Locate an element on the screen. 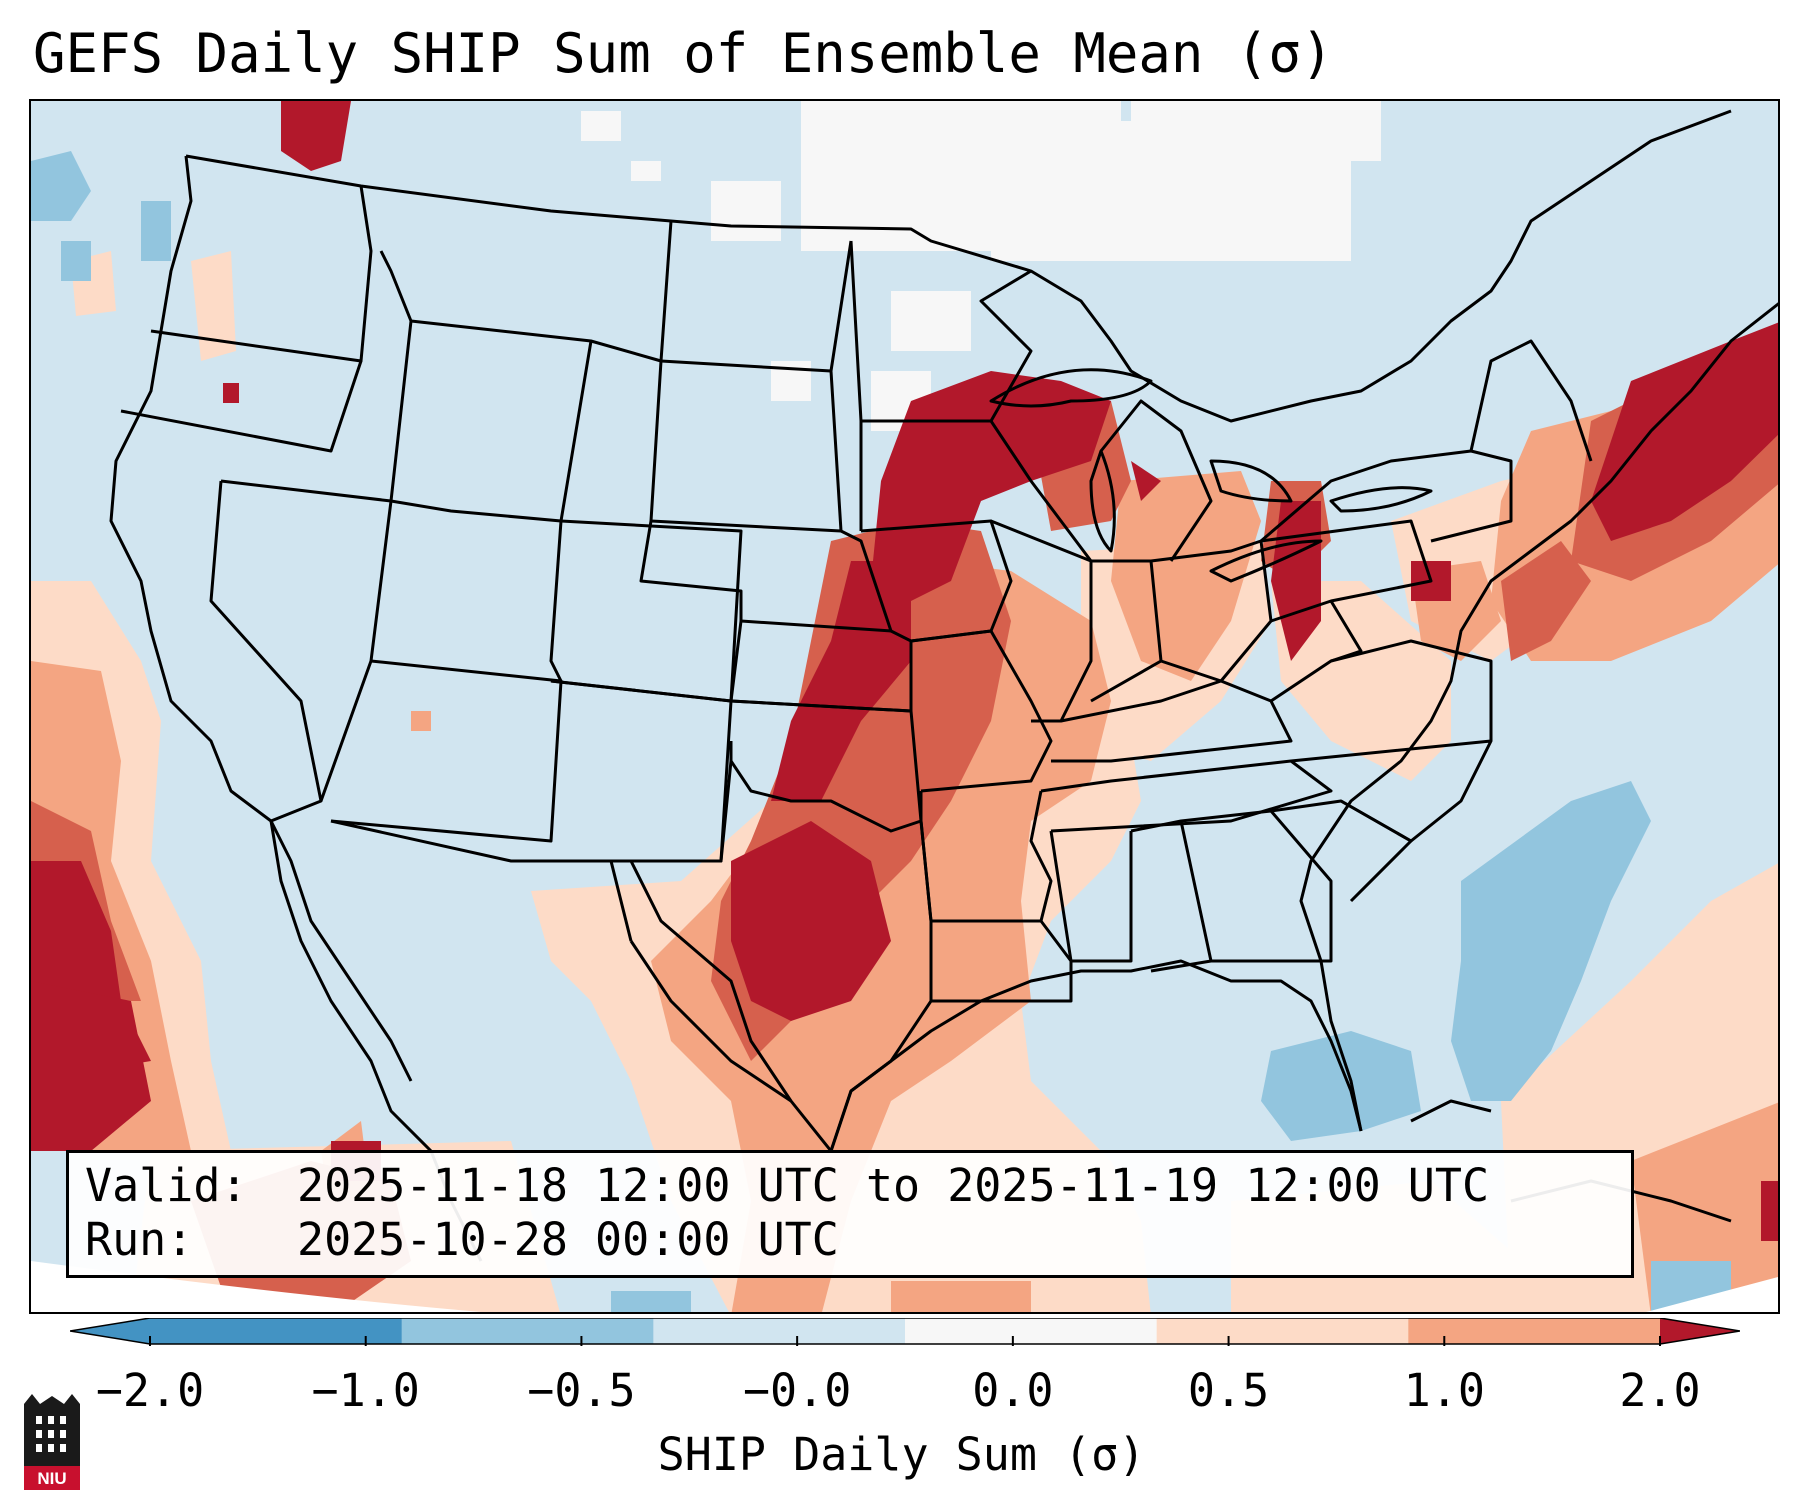 The width and height of the screenshot is (1803, 1506). colorbar is located at coordinates (905, 1332).